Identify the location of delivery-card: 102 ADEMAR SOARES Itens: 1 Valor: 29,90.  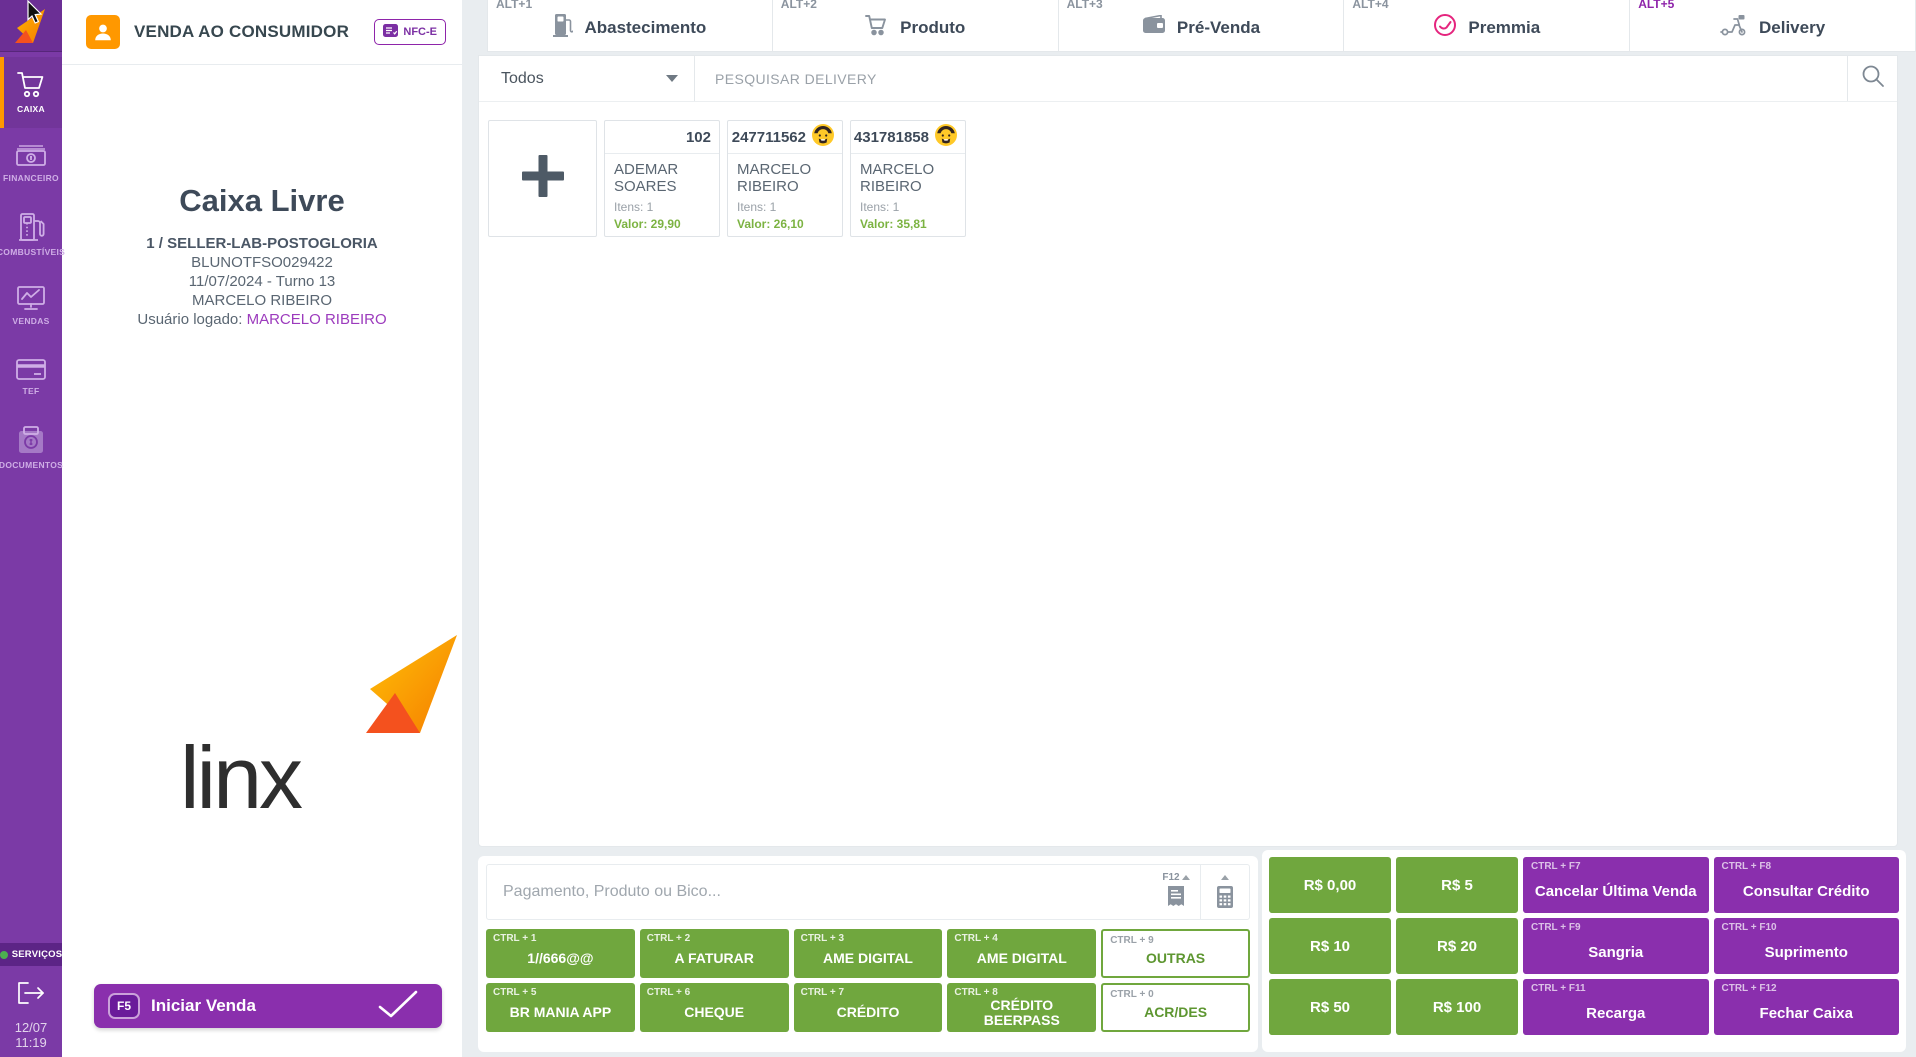
(662, 178).